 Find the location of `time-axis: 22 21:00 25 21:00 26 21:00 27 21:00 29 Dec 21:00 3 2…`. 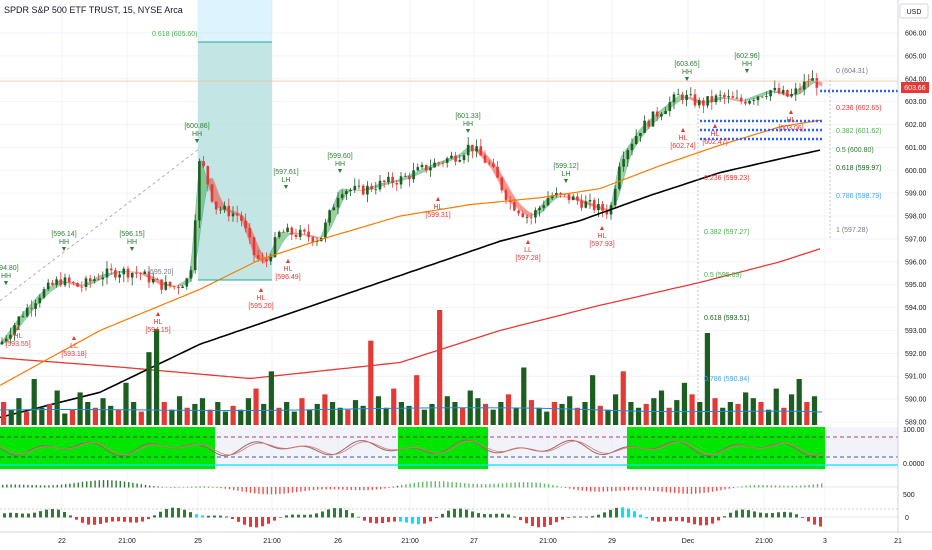

time-axis: 22 21:00 25 21:00 26 21:00 27 21:00 29 Dec 21:00 3 2… is located at coordinates (480, 541).